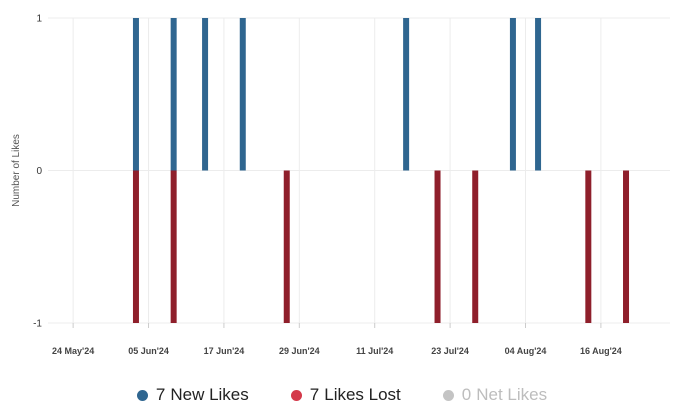 This screenshot has height=407, width=684. I want to click on chart-legend: 7 New Likes 7 Likes Lost 0 Net Likes, so click(342, 395).